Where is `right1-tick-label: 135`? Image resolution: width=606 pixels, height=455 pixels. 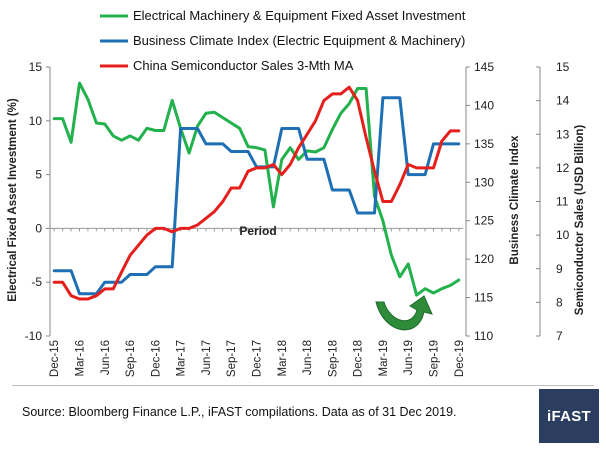 right1-tick-label: 135 is located at coordinates (484, 144).